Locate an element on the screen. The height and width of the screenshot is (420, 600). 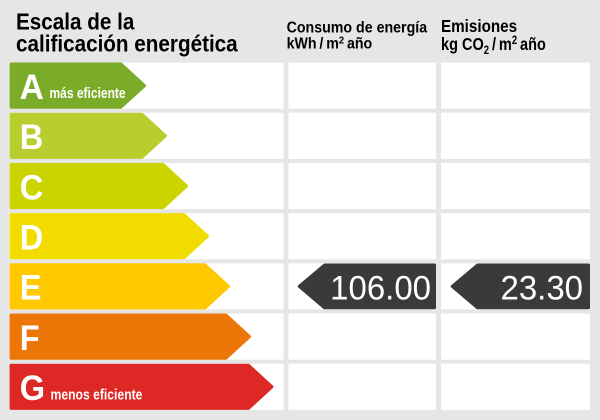
svg-text: kWh / m2 año is located at coordinates (330, 44).